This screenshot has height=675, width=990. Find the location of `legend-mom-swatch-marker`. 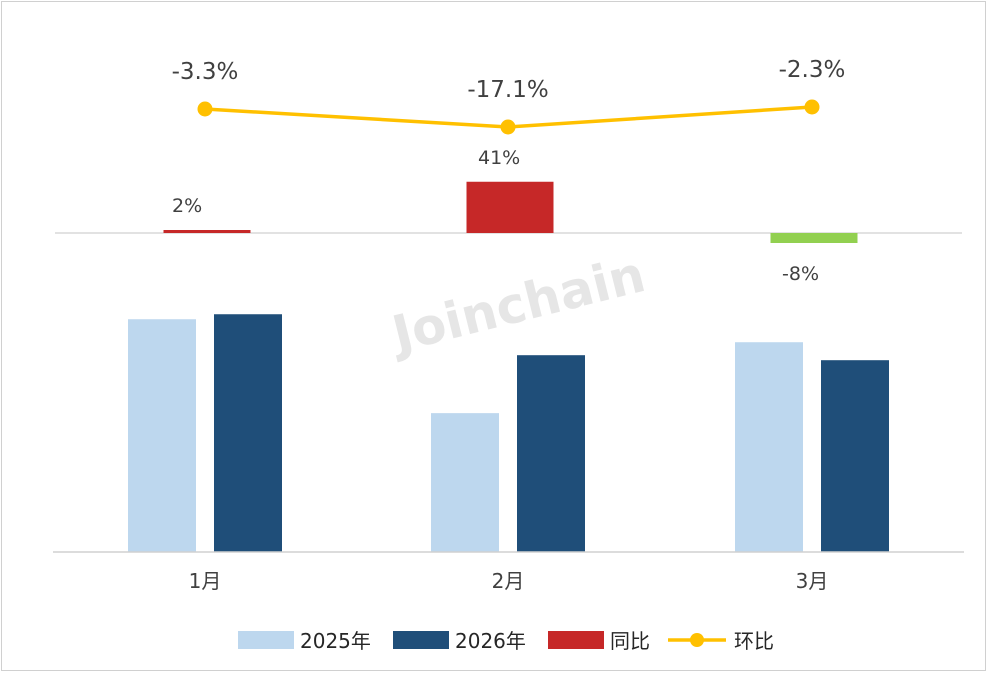

legend-mom-swatch-marker is located at coordinates (697, 640).